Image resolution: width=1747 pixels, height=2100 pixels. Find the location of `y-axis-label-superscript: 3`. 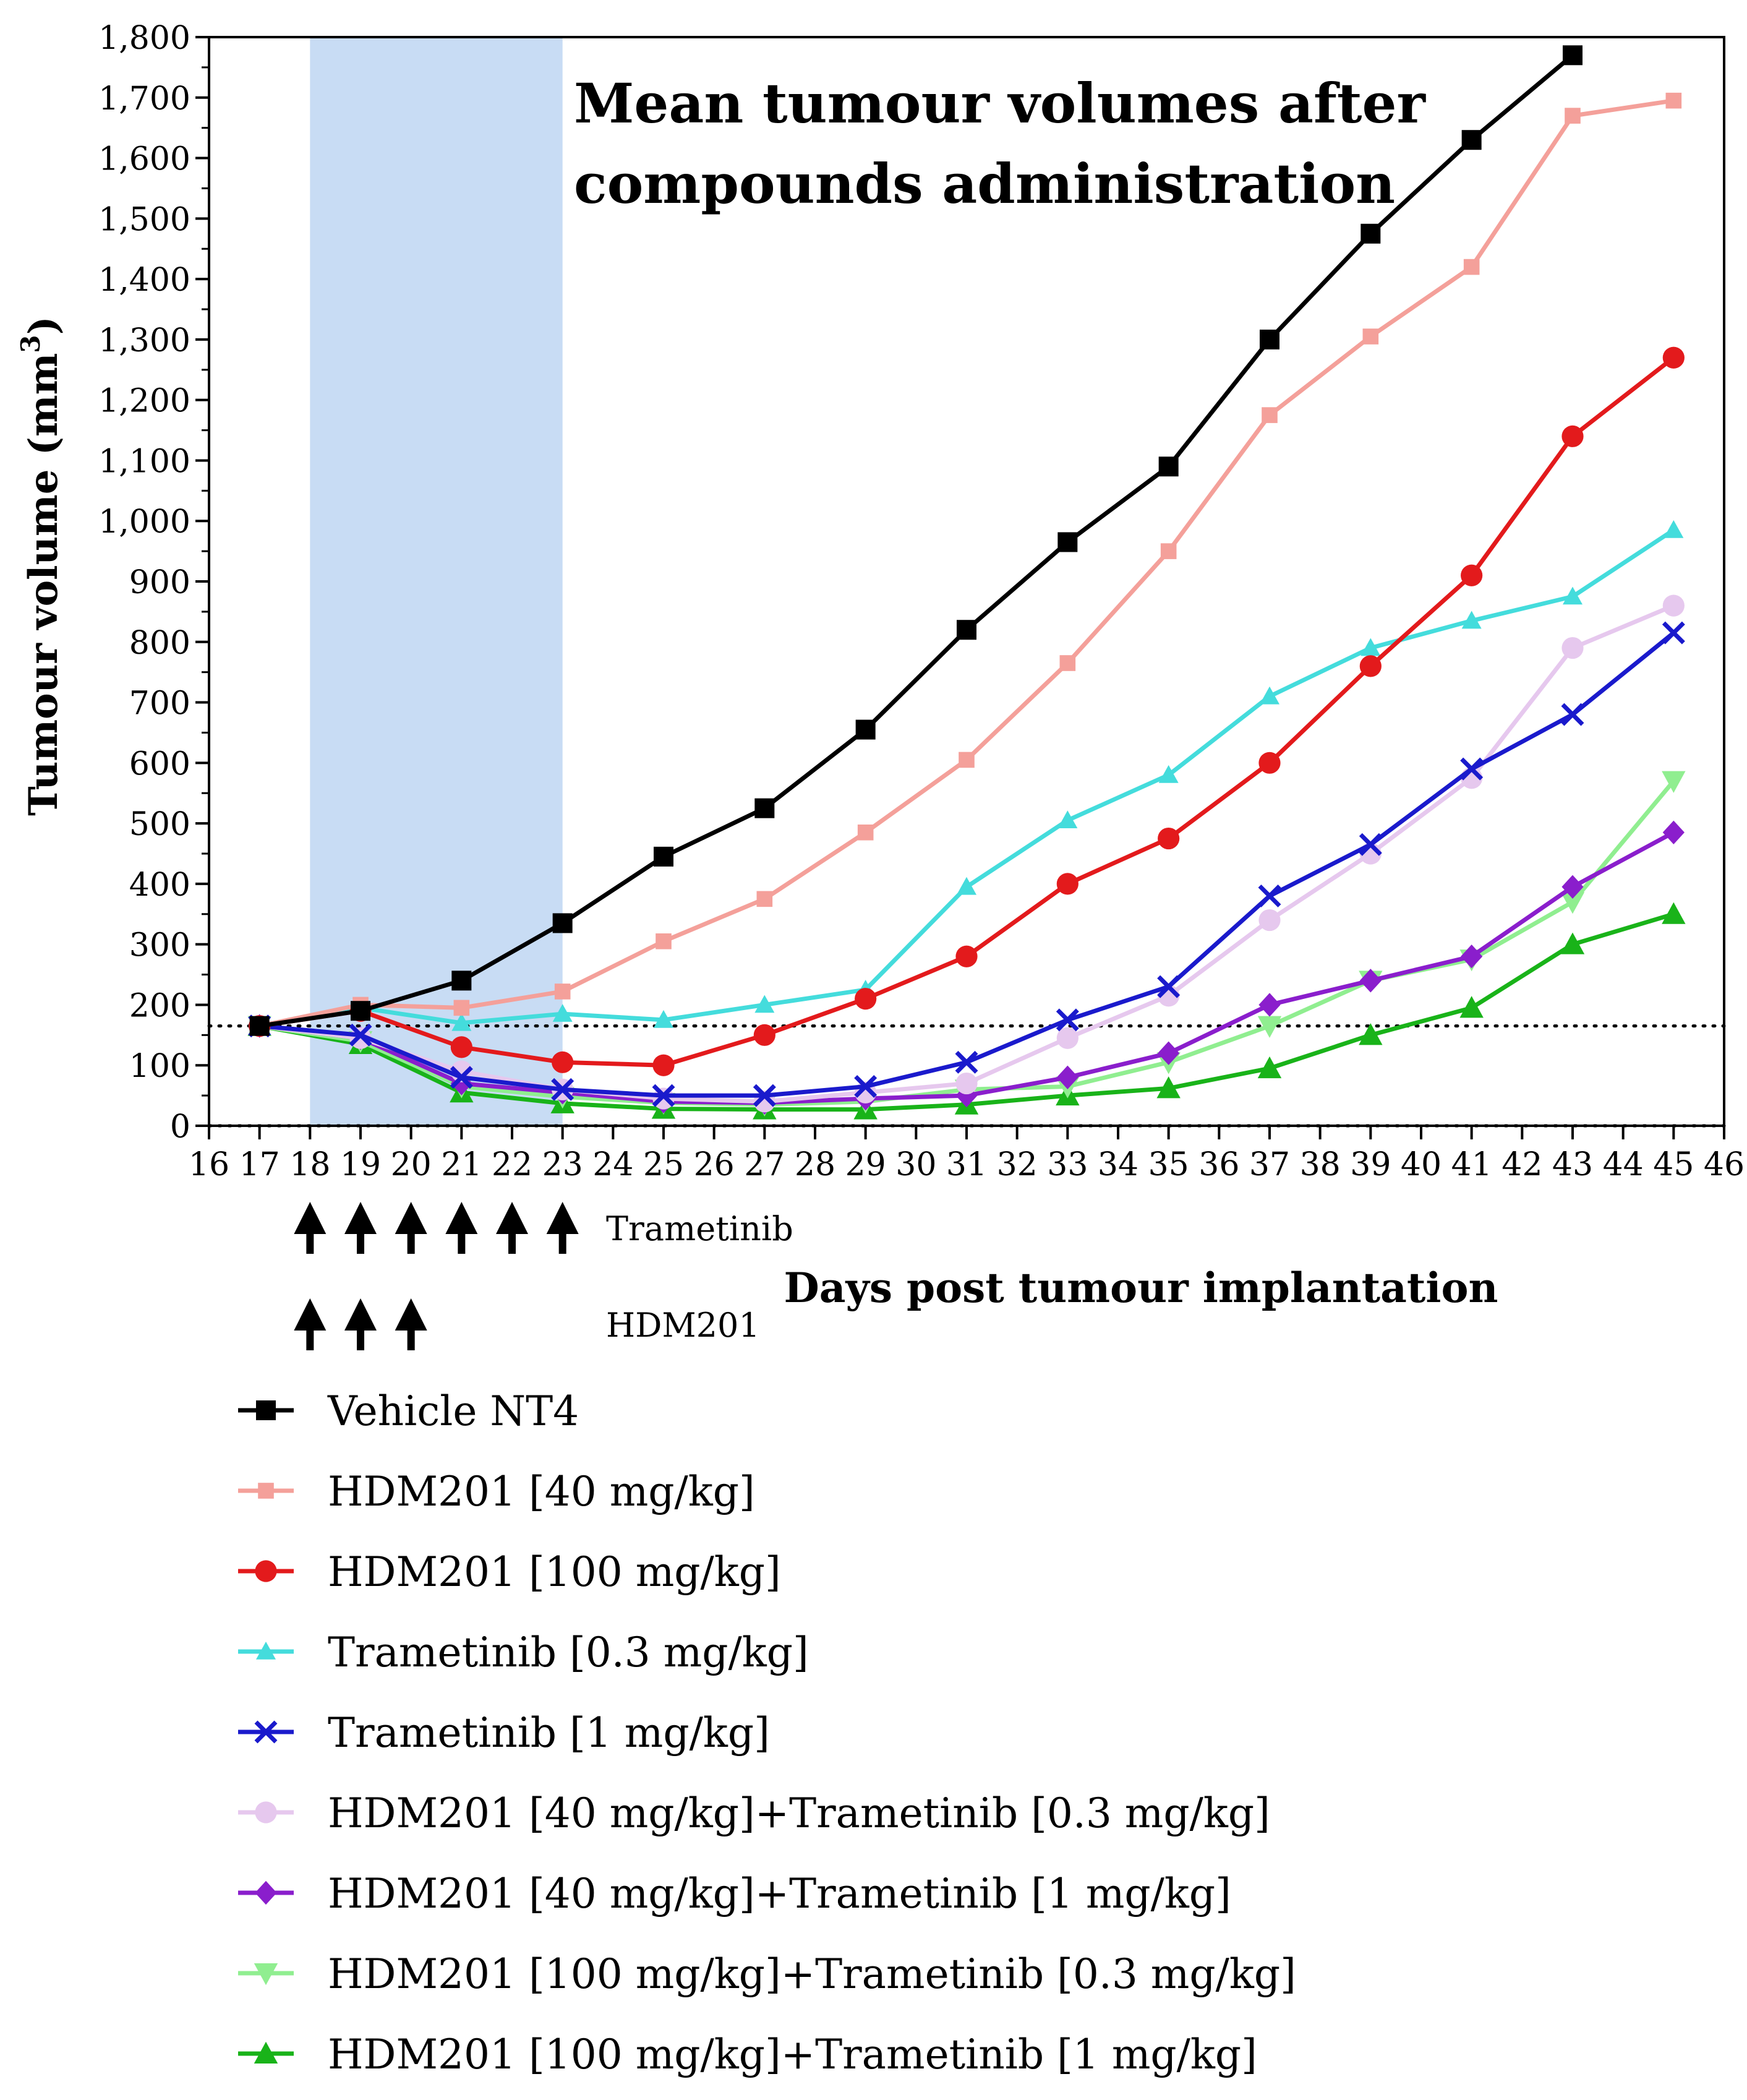

y-axis-label-superscript: 3 is located at coordinates (30, 344).